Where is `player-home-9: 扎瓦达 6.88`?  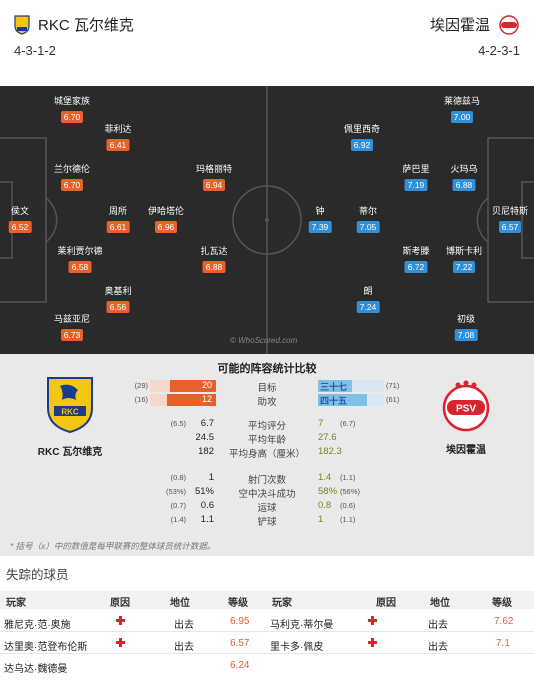
player-home-9: 扎瓦达 6.88 is located at coordinates (214, 259).